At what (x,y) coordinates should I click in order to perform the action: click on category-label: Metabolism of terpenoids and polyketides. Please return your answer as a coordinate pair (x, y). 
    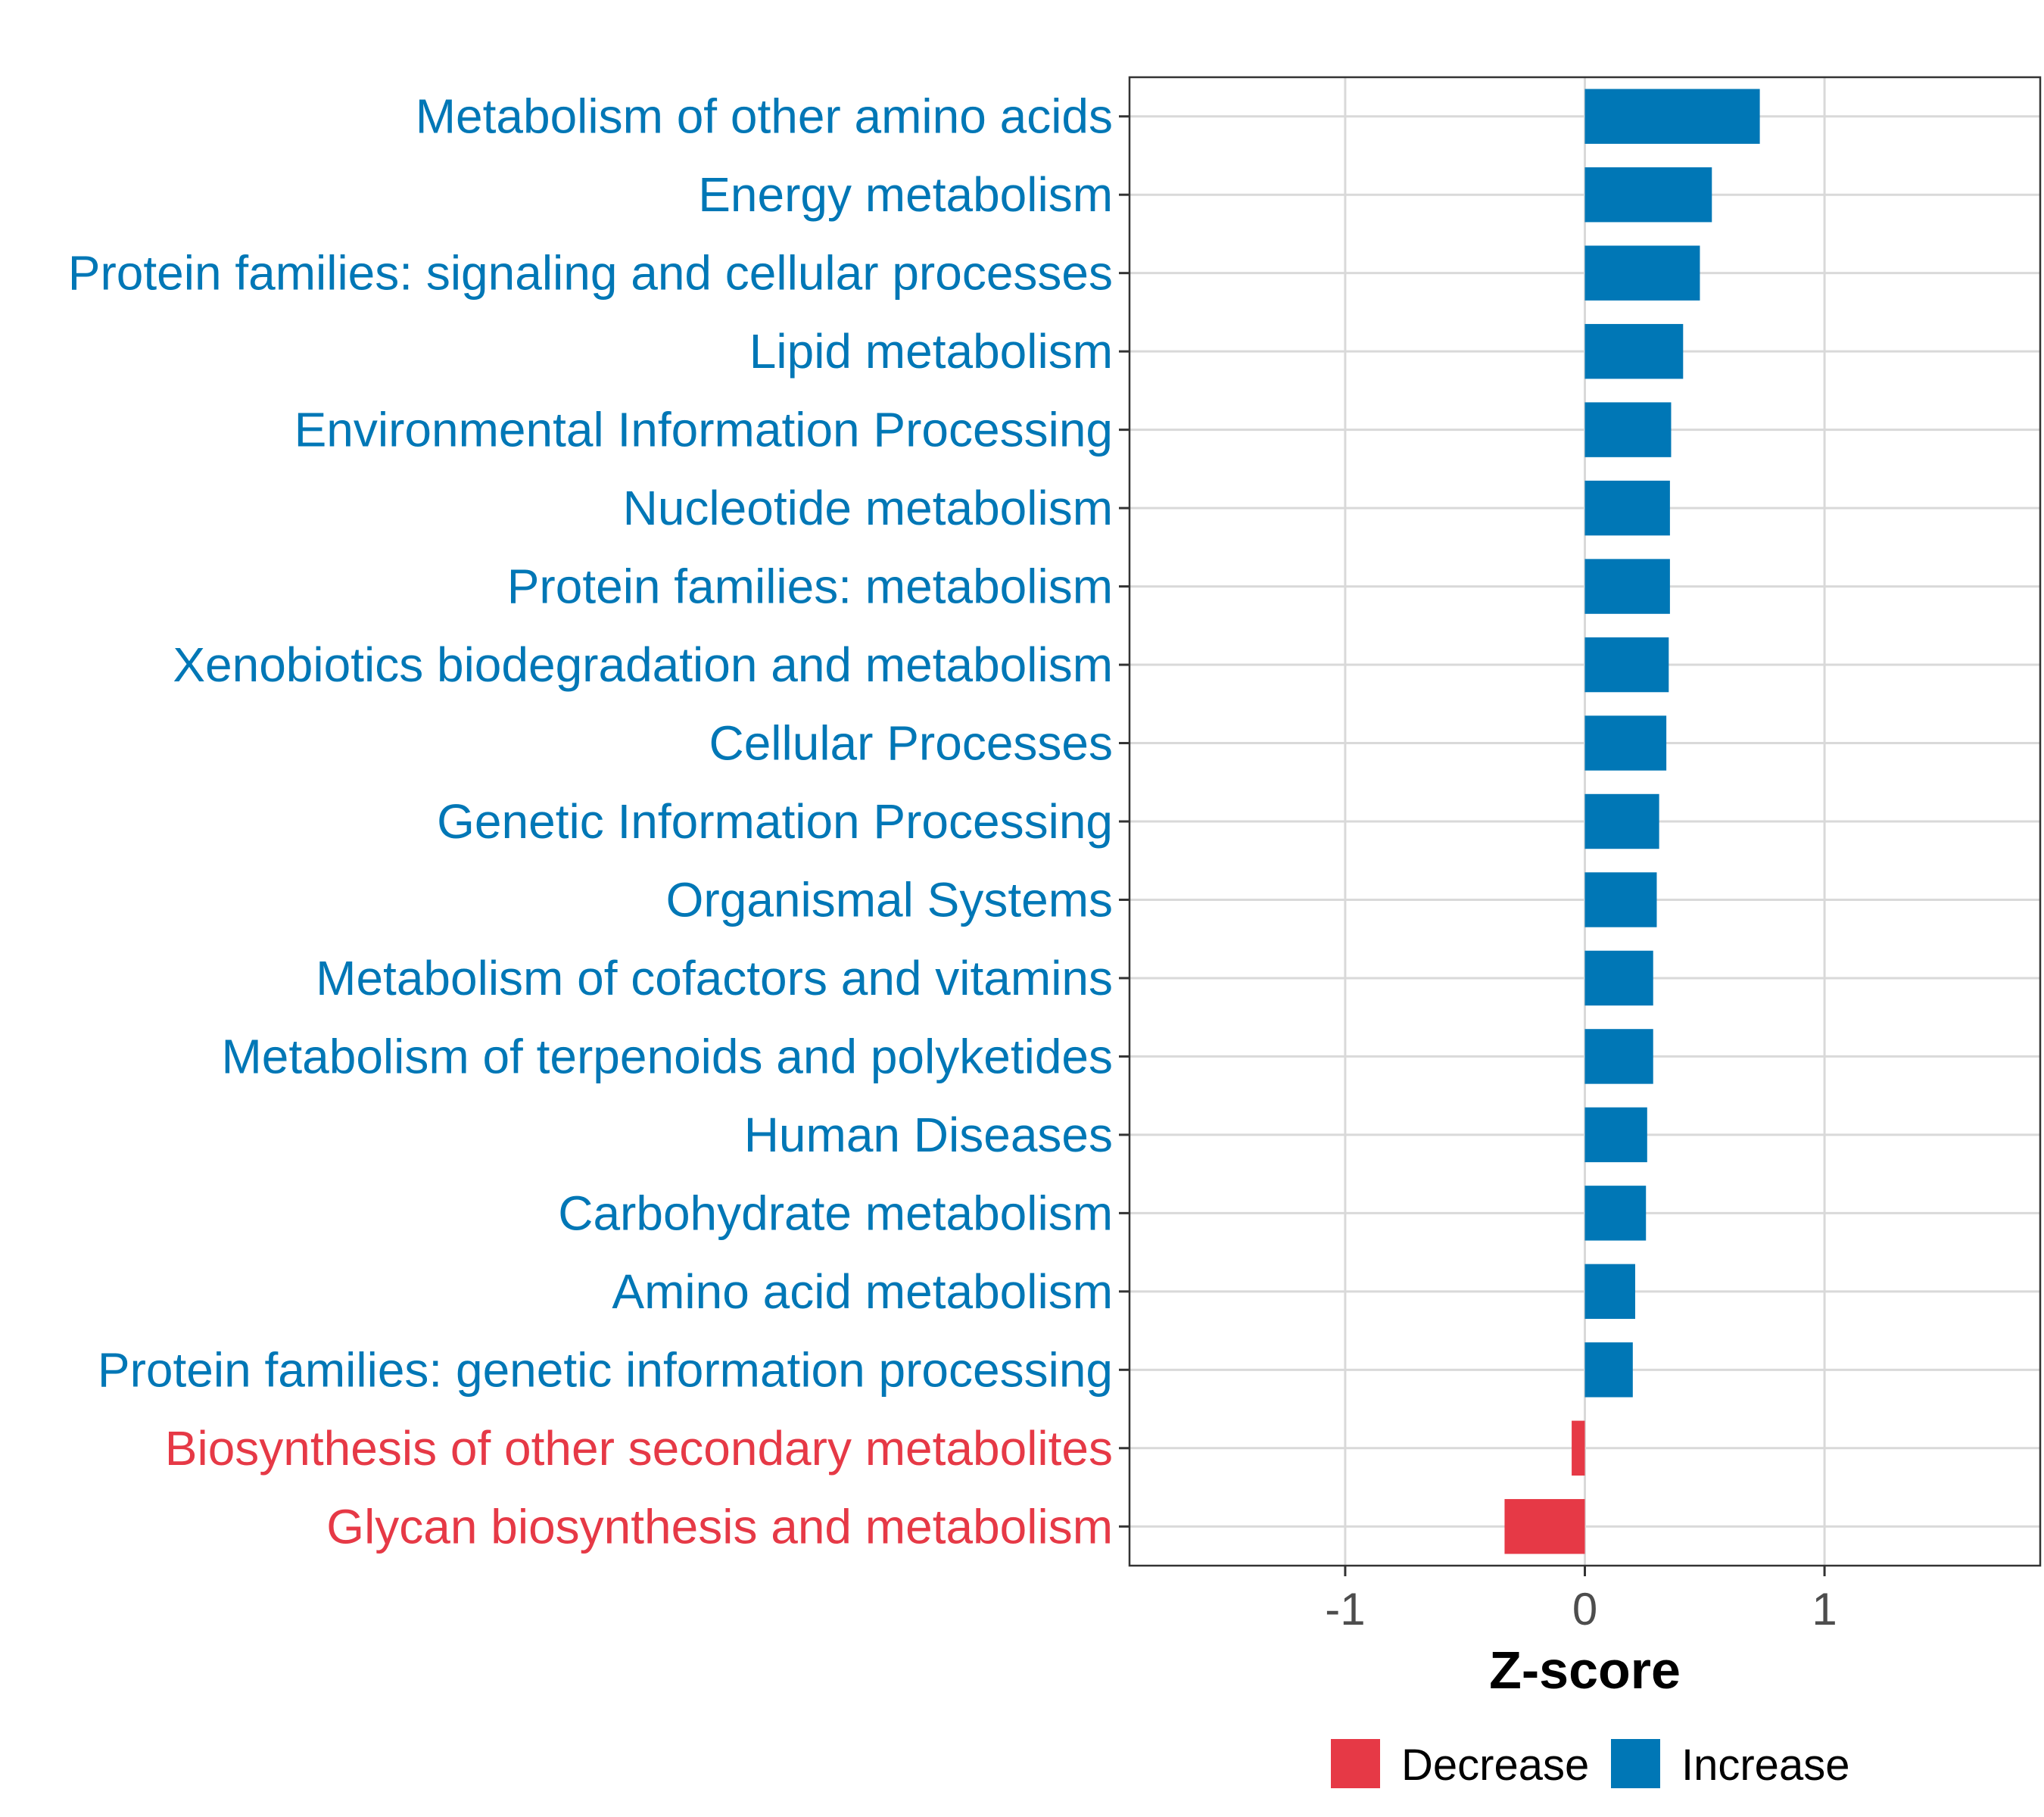
    Looking at the image, I should click on (667, 1056).